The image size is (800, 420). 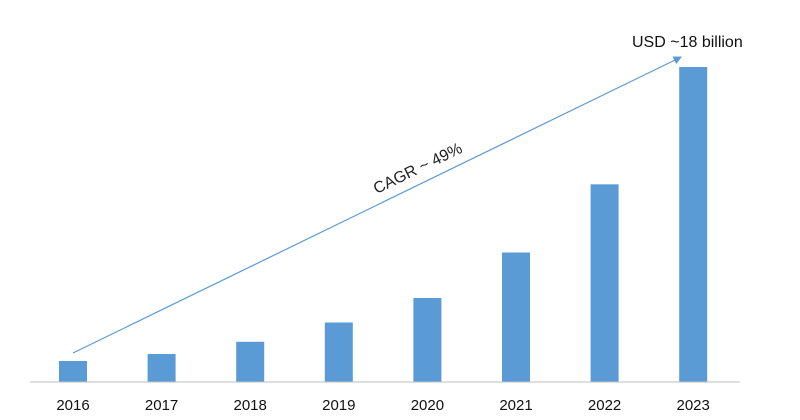 What do you see at coordinates (250, 362) in the screenshot?
I see `bar-2018` at bounding box center [250, 362].